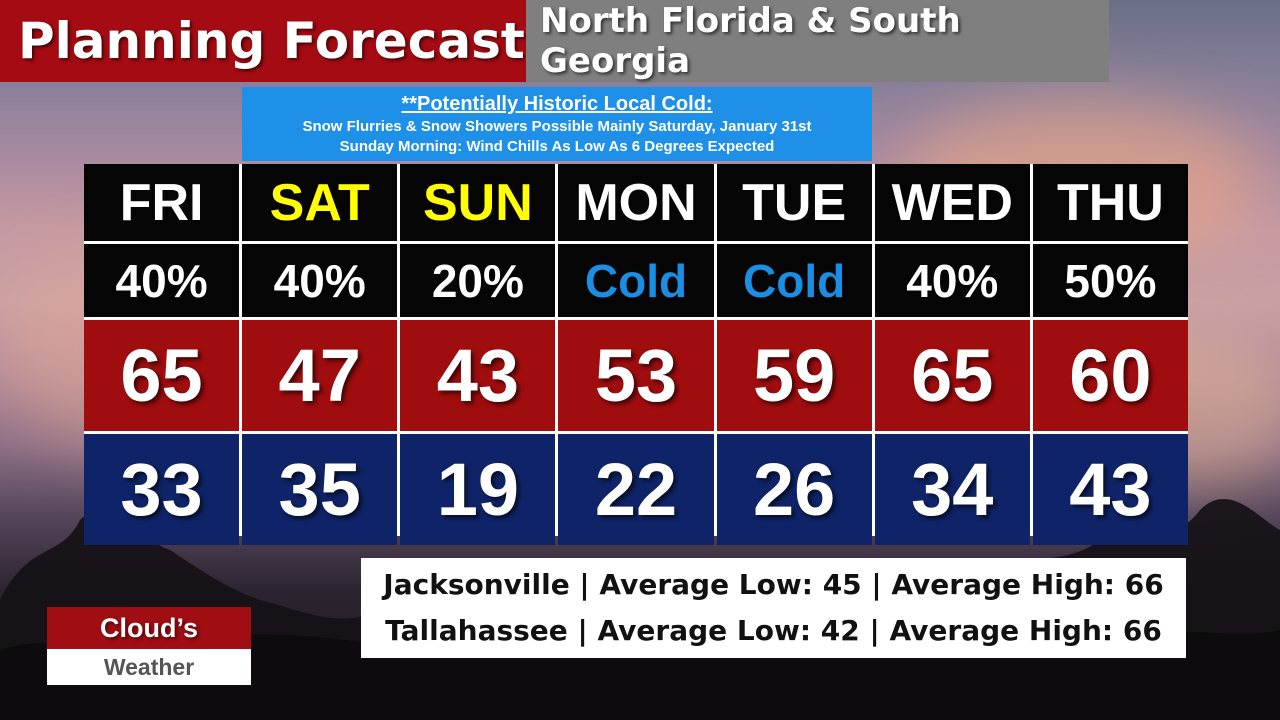 The width and height of the screenshot is (1280, 720). What do you see at coordinates (478, 280) in the screenshot?
I see `precip-sun: 20%` at bounding box center [478, 280].